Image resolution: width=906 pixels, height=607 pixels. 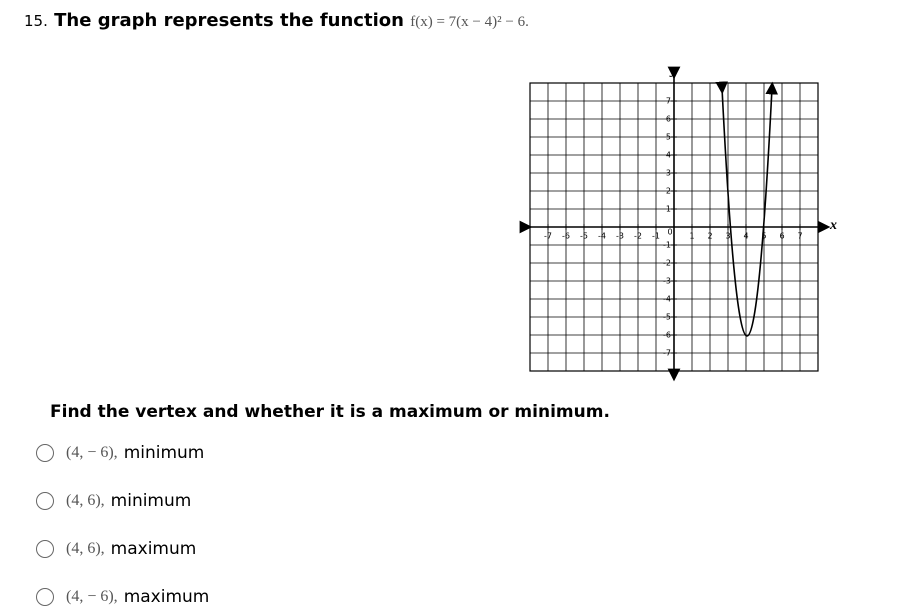 What do you see at coordinates (745, 236) in the screenshot?
I see `x-tick-label: 4` at bounding box center [745, 236].